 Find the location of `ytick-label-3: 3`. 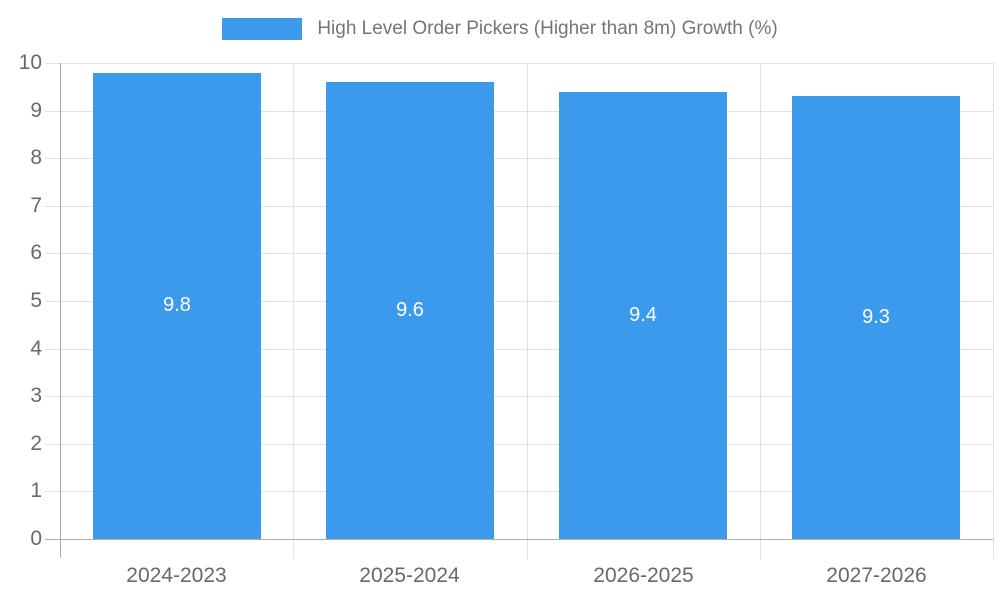

ytick-label-3: 3 is located at coordinates (36, 396).